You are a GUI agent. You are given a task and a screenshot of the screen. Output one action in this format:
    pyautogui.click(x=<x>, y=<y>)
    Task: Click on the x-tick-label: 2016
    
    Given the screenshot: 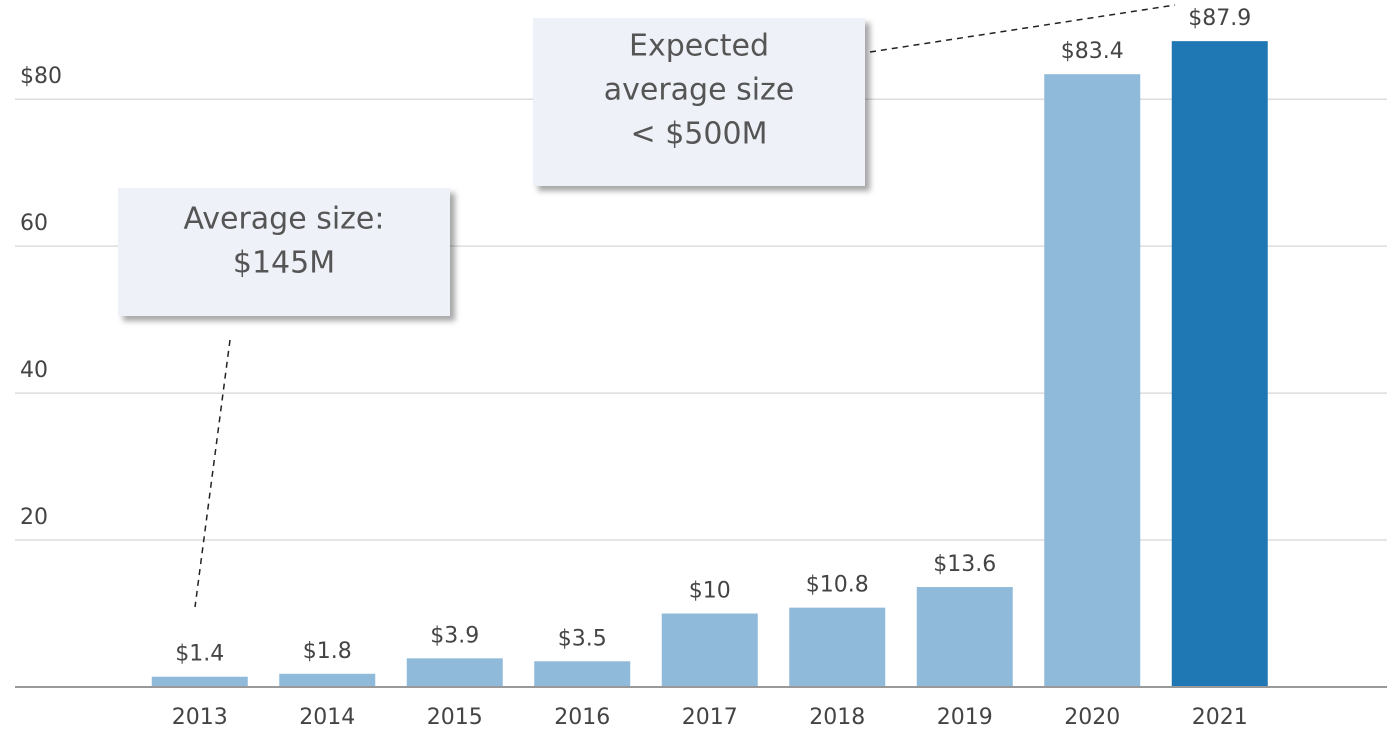 What is the action you would take?
    pyautogui.click(x=582, y=717)
    